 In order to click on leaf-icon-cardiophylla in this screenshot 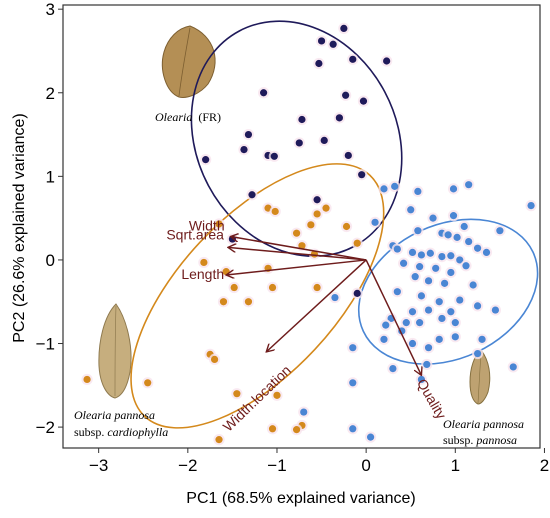, I will do `click(115, 351)`.